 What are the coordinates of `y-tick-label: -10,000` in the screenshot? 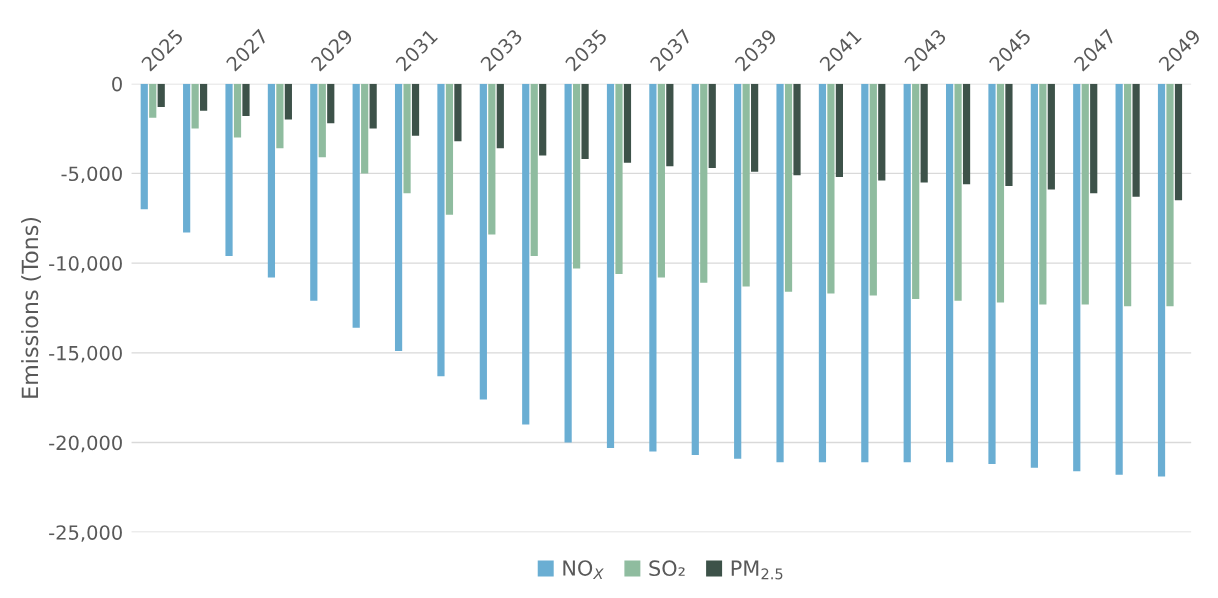 It's located at (85, 264).